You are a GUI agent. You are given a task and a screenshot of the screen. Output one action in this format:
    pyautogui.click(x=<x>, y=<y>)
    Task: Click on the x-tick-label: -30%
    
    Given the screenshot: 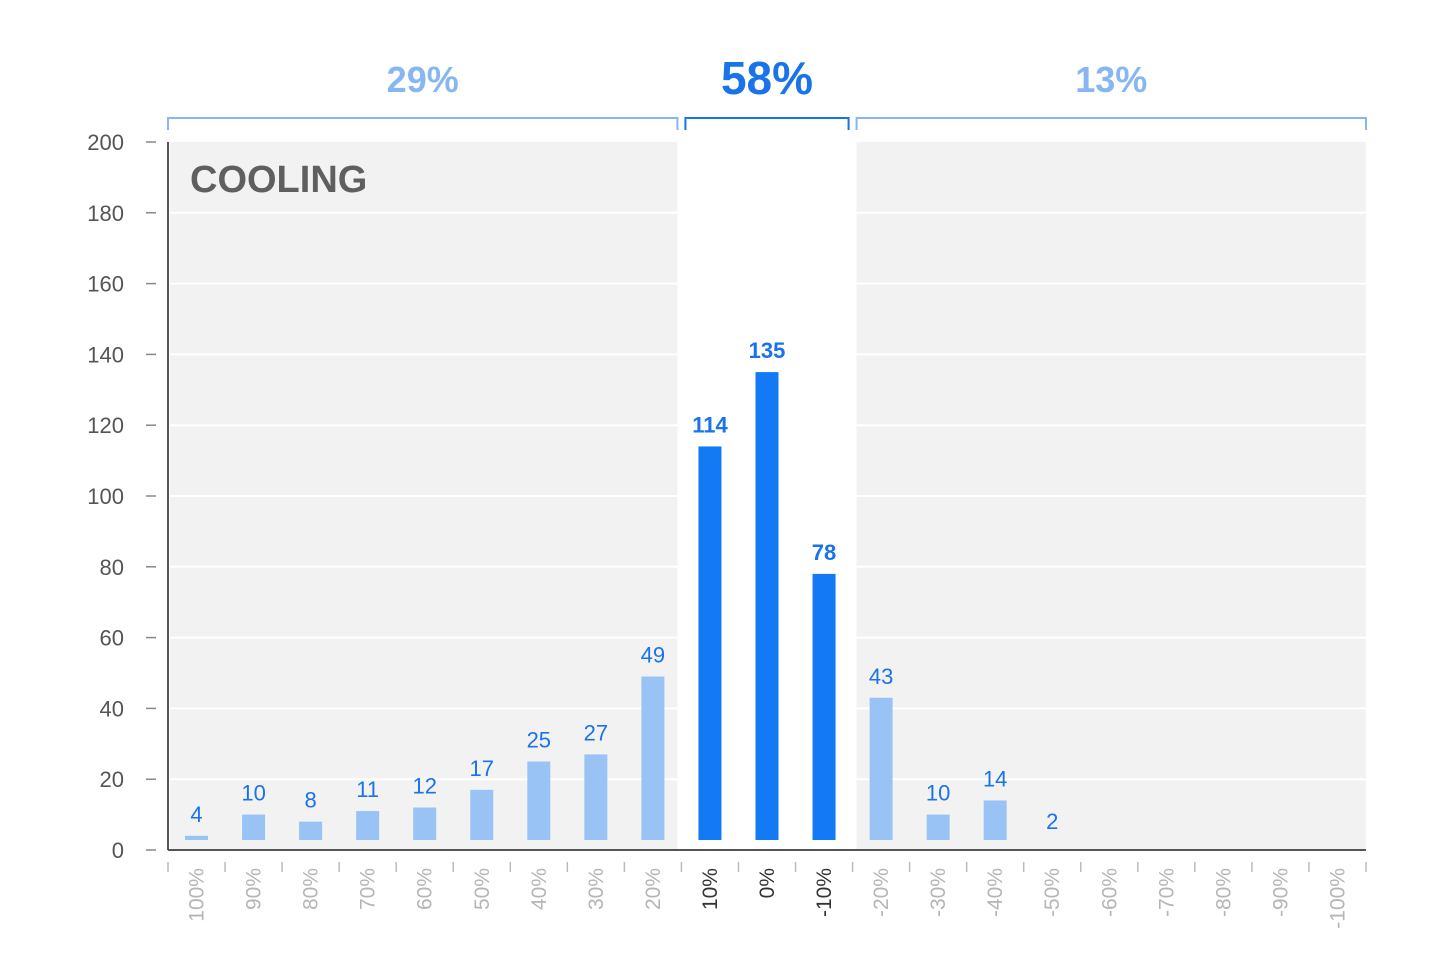 What is the action you would take?
    pyautogui.click(x=938, y=892)
    